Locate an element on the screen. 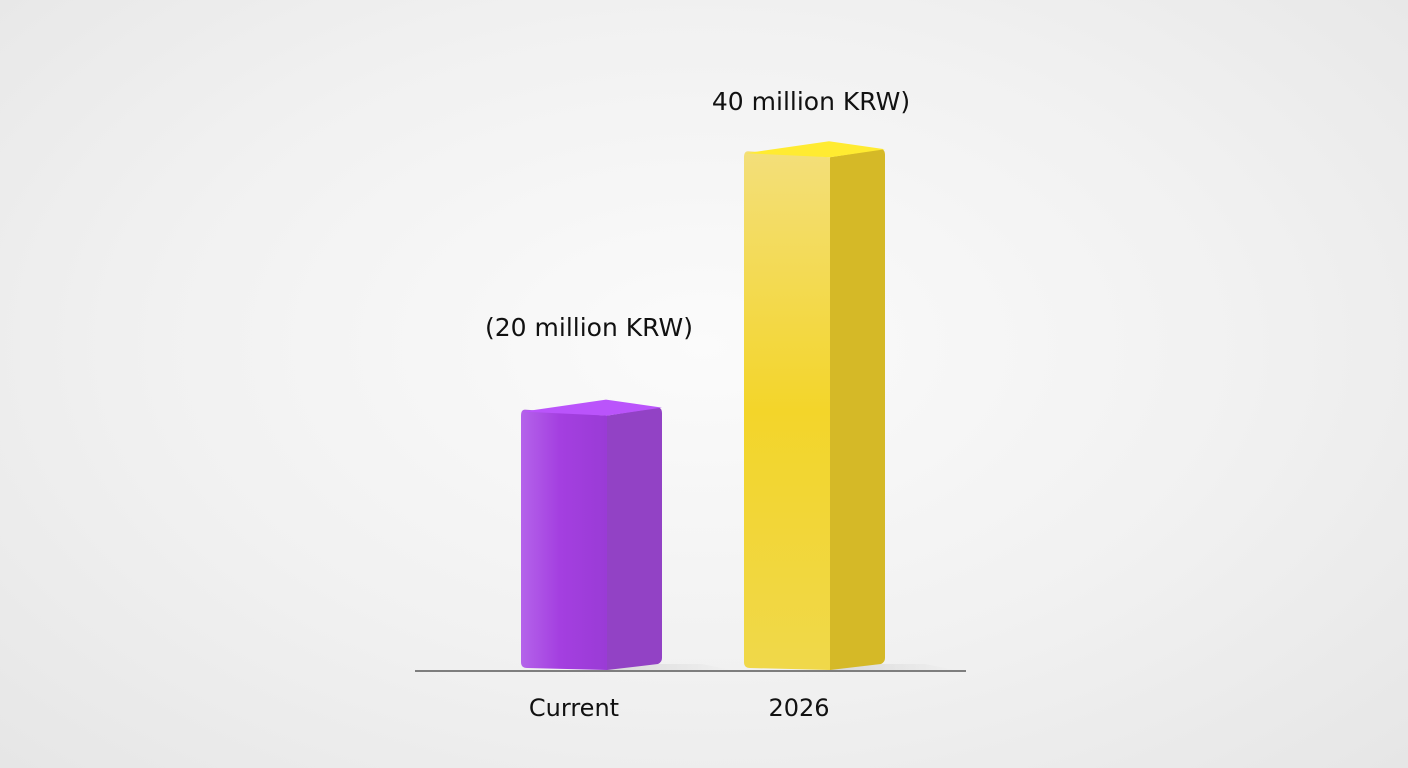 The image size is (1408, 768). category-label-current: Current is located at coordinates (574, 708).